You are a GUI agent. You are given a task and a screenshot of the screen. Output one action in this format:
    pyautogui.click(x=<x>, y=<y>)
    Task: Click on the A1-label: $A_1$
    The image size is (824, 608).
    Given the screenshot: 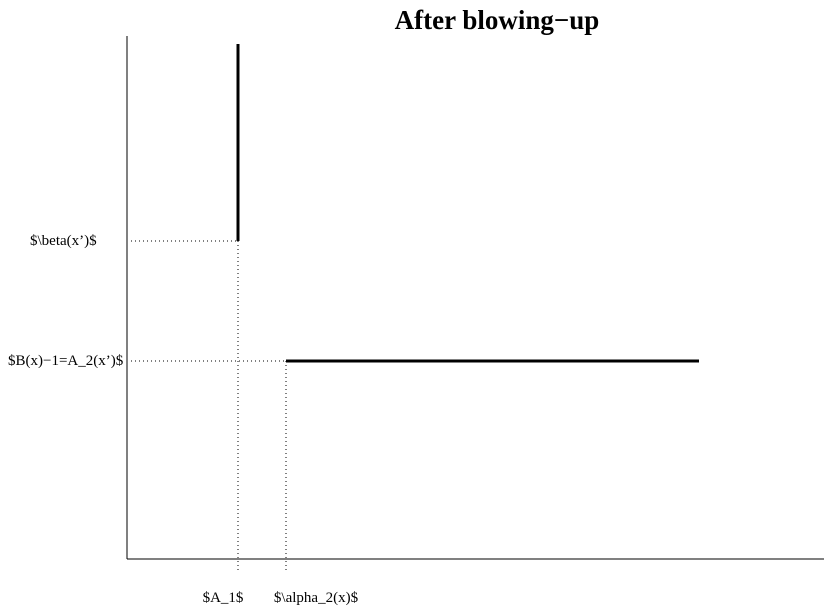 What is the action you would take?
    pyautogui.click(x=223, y=598)
    